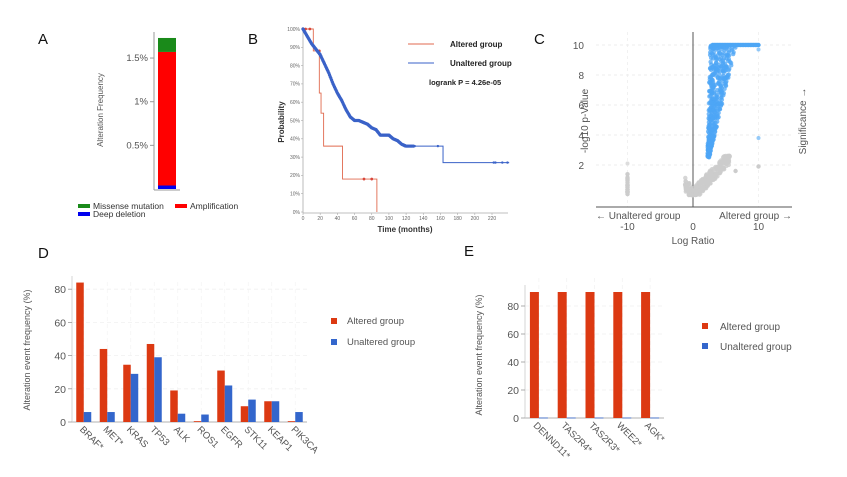 Image resolution: width=847 pixels, height=477 pixels. I want to click on panel-c-y-tick-label: 10, so click(579, 46).